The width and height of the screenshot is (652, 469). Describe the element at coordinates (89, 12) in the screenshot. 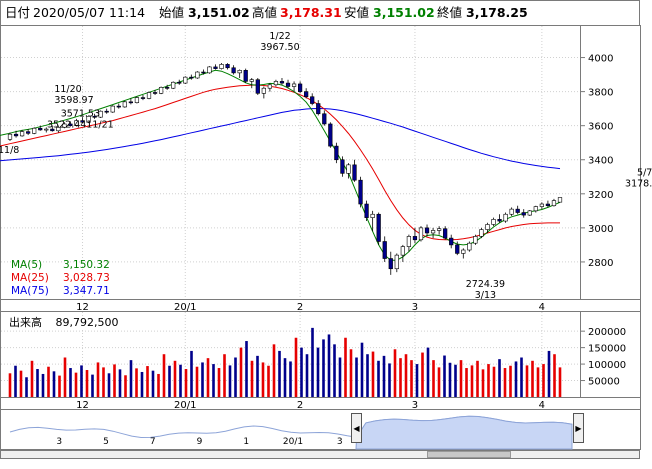

I see `date-value: 2020/05/07 11:14` at that location.